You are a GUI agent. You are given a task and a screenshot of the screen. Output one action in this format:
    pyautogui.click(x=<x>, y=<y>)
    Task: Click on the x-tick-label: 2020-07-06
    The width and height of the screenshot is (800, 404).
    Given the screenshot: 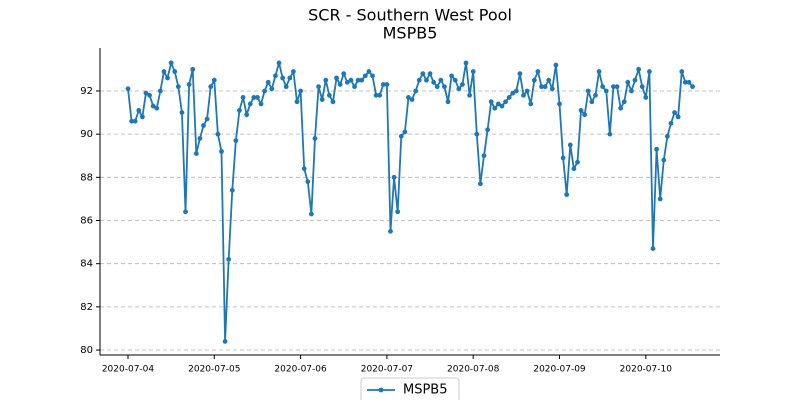 What is the action you would take?
    pyautogui.click(x=300, y=370)
    